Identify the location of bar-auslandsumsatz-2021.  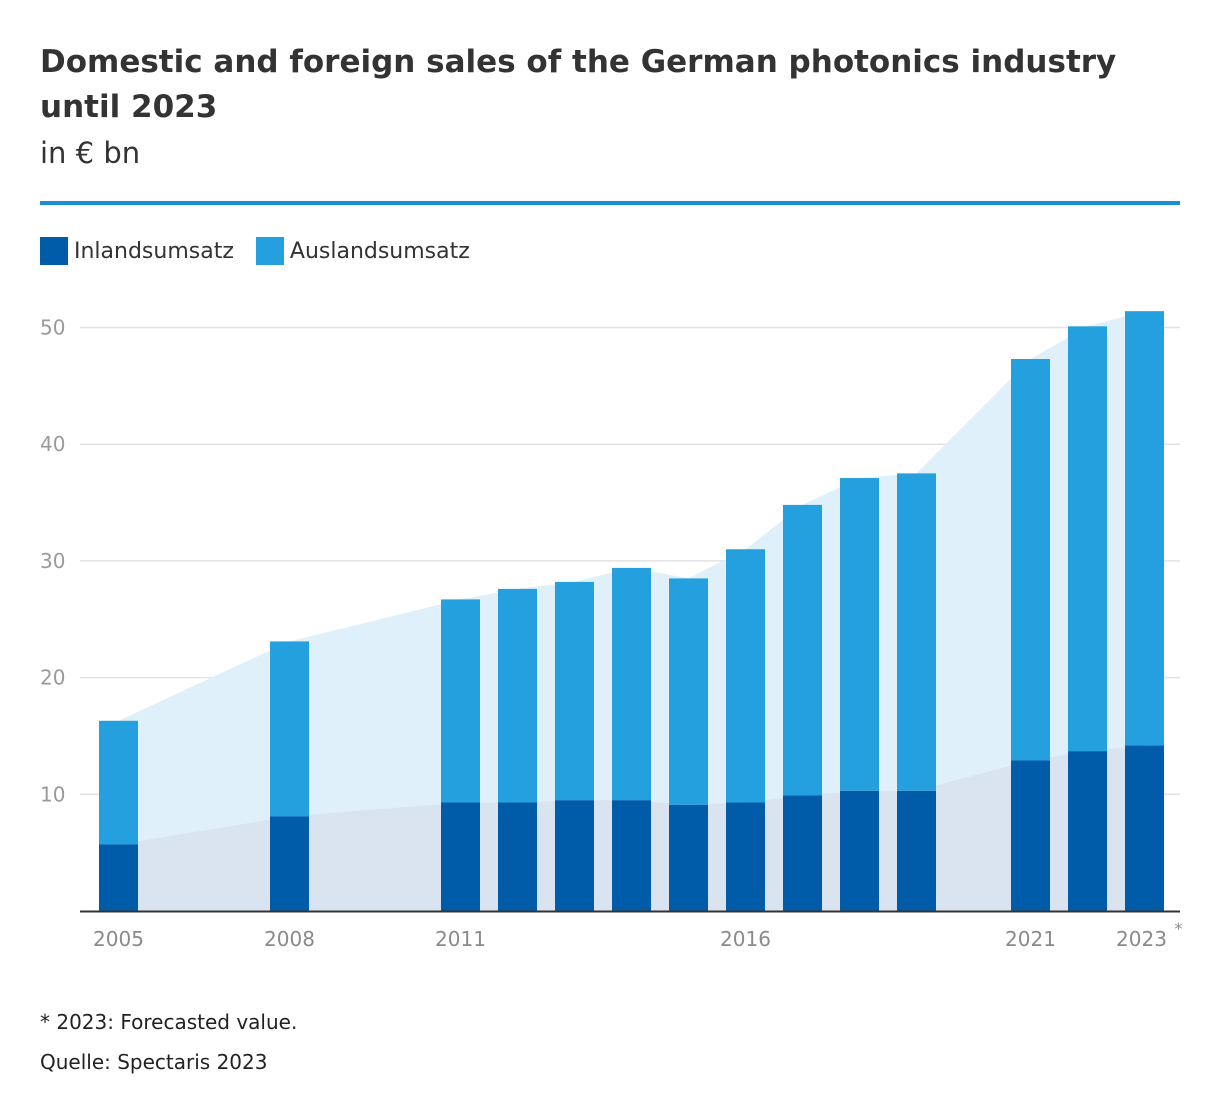
(1030, 560).